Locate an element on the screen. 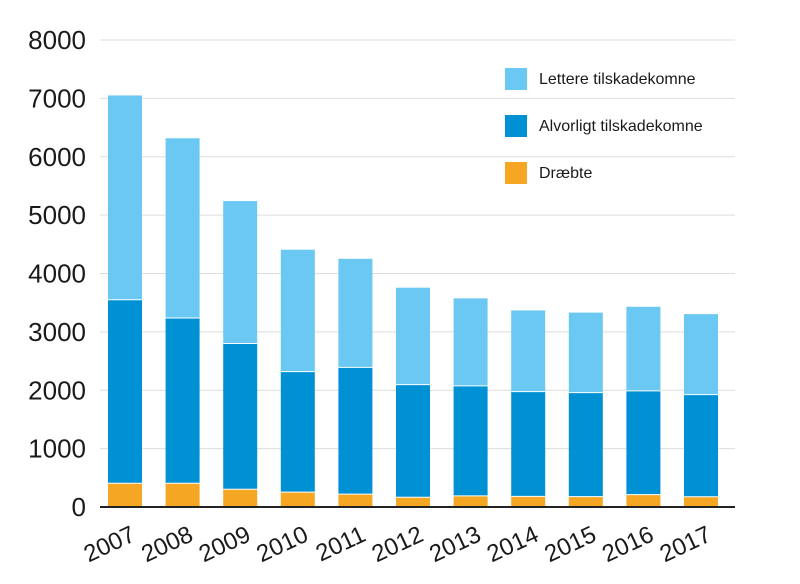 The width and height of the screenshot is (800, 584). y-tick-label: 5000 is located at coordinates (57, 215).